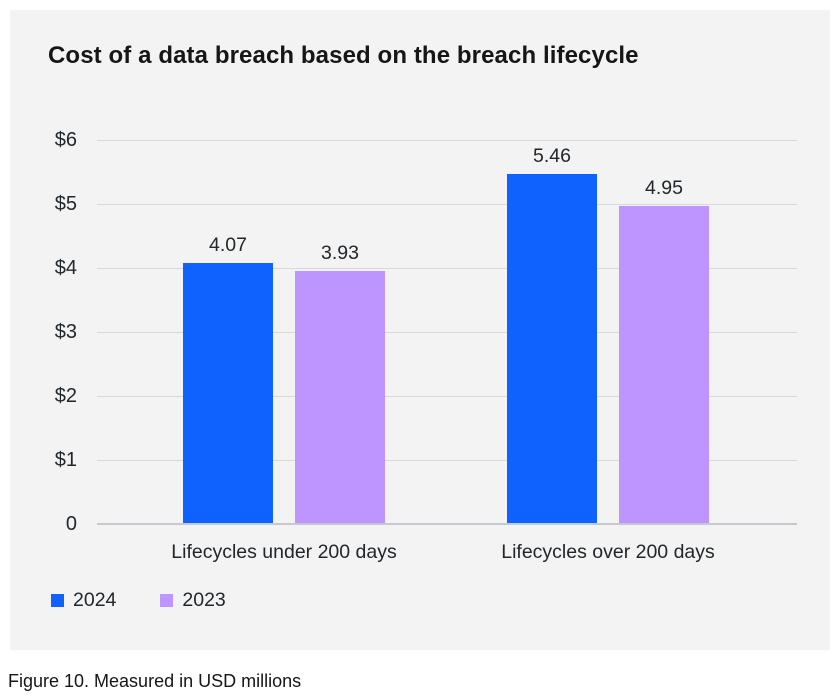  What do you see at coordinates (228, 244) in the screenshot?
I see `bar-value-label-2024-lifecycles-under-200-days: 4.07` at bounding box center [228, 244].